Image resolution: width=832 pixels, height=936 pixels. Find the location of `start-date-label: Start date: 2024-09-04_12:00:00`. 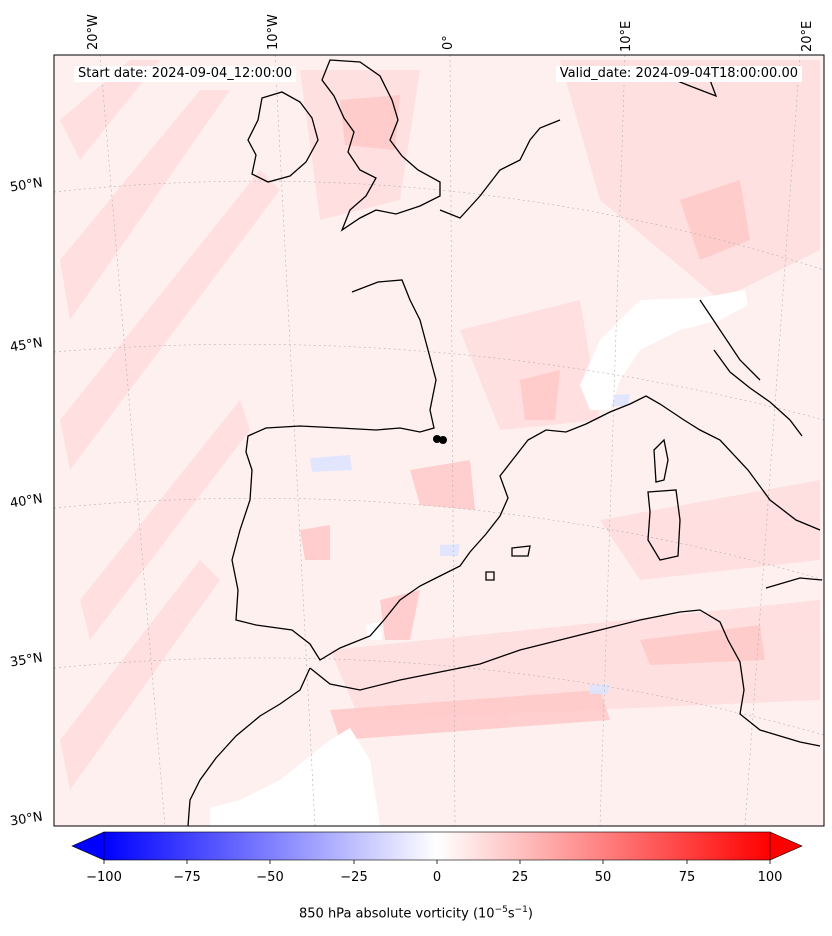

start-date-label: Start date: 2024-09-04_12:00:00 is located at coordinates (185, 74).